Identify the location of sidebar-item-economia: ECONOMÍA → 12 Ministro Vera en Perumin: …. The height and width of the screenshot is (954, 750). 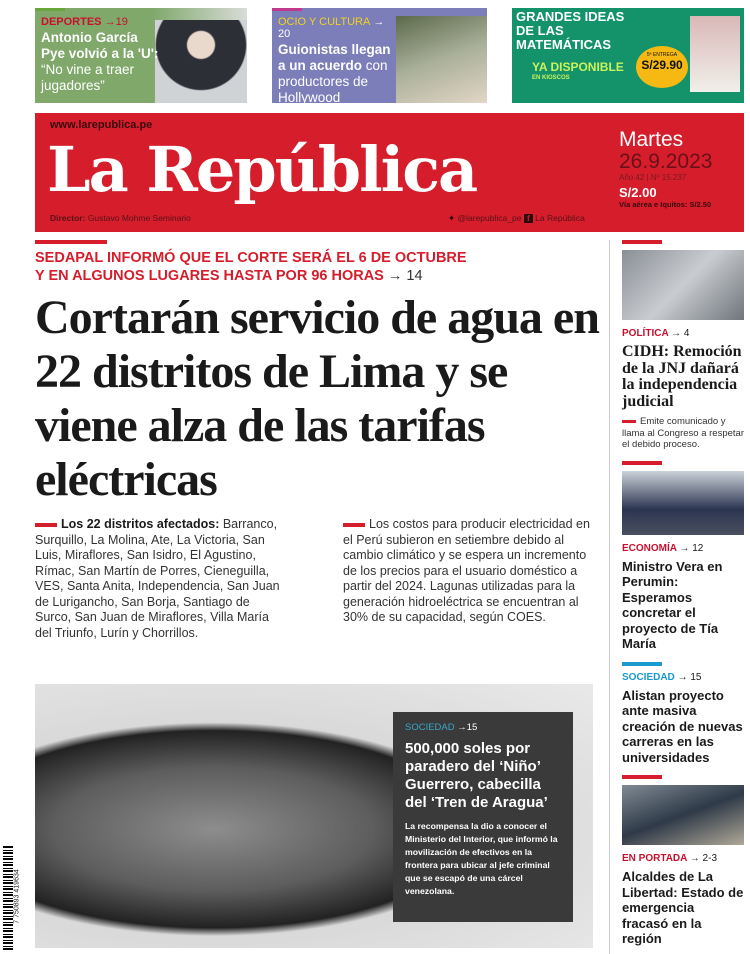
(683, 556).